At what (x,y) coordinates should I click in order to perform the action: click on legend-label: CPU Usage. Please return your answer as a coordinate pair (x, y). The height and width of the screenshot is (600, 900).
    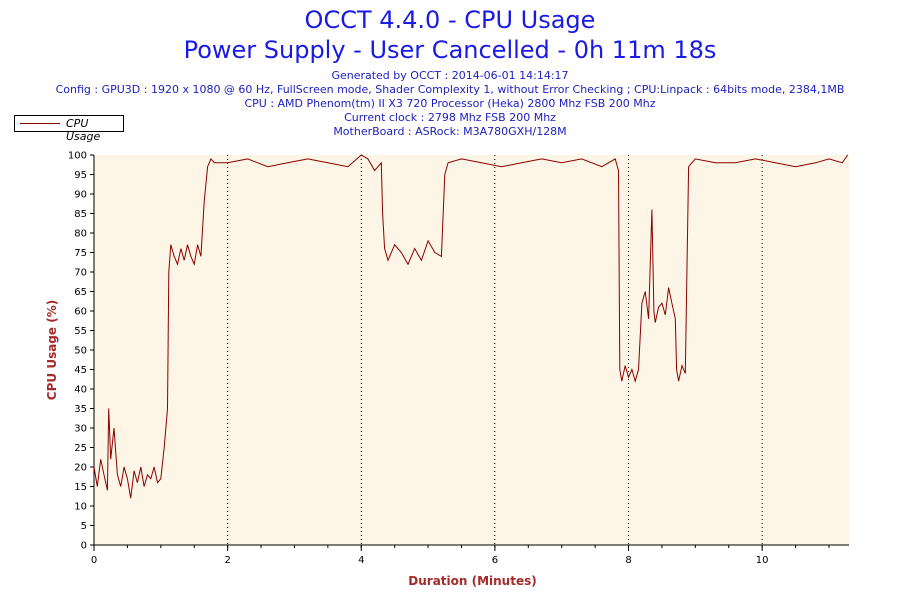
    Looking at the image, I should click on (83, 130).